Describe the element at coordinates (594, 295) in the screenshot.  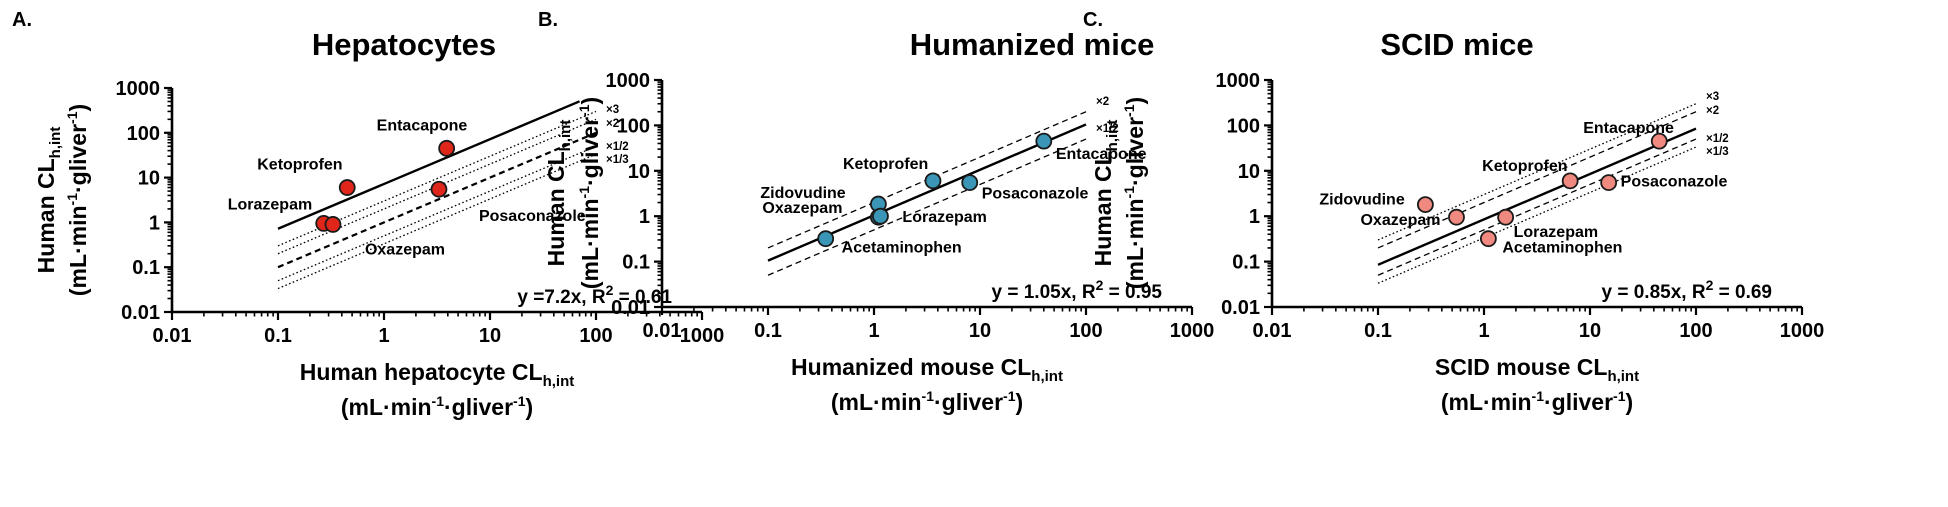
I see `regression-equation: y =7.2x, R2 = 0.61` at that location.